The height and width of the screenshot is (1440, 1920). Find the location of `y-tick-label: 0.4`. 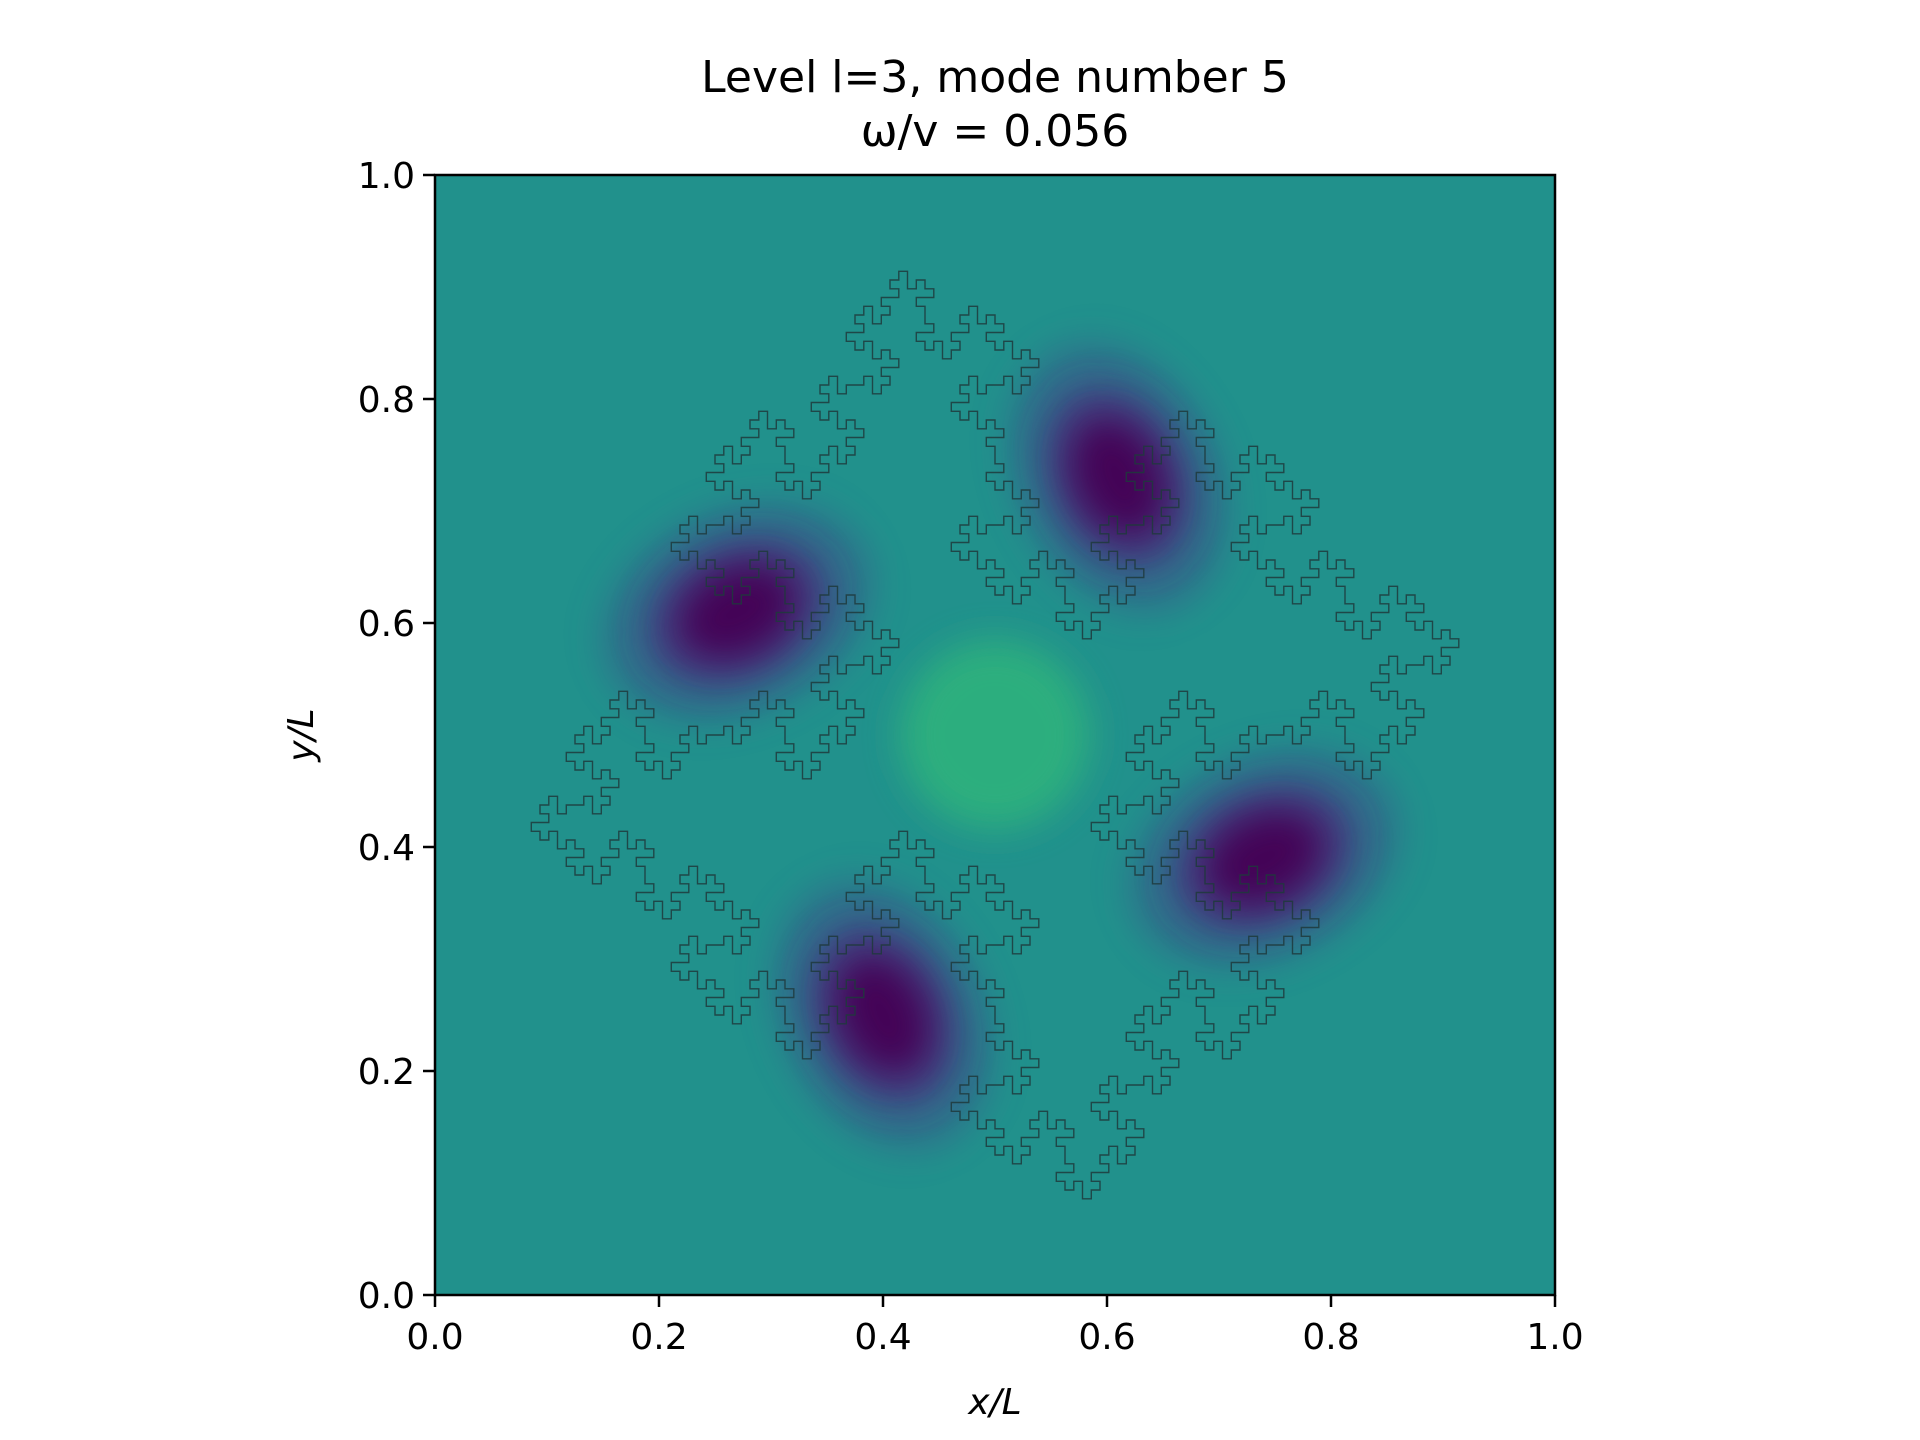

y-tick-label: 0.4 is located at coordinates (386, 848).